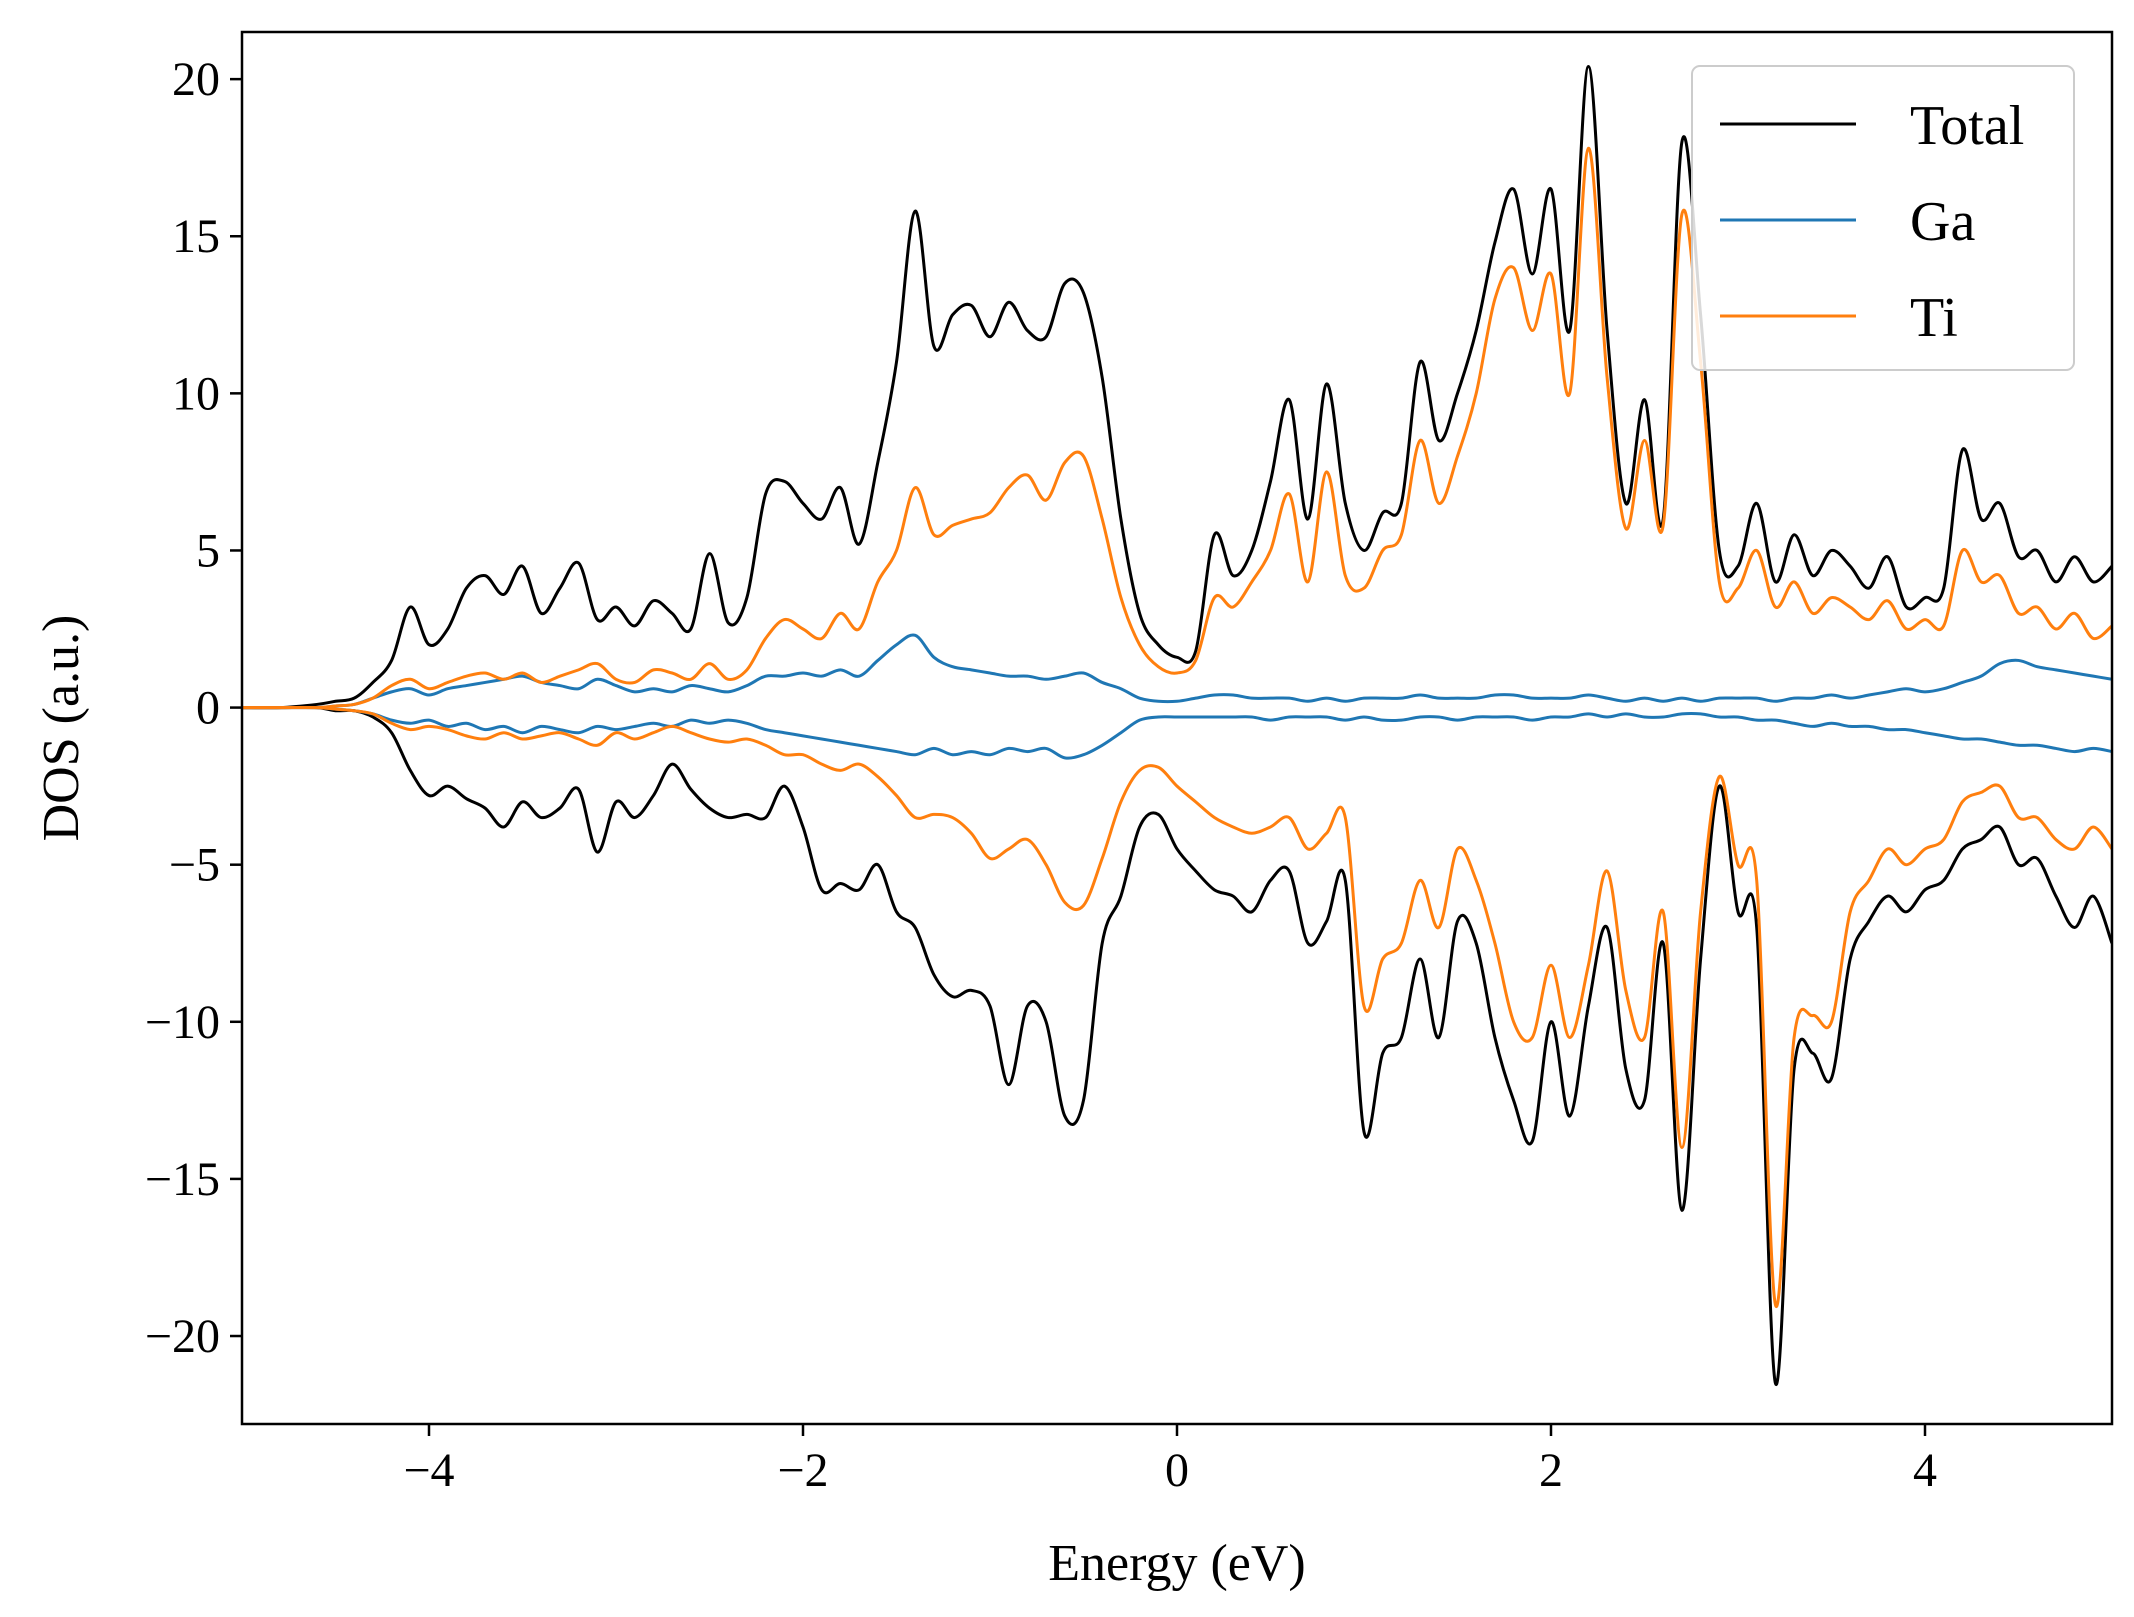 The image size is (2134, 1617). Describe the element at coordinates (196, 79) in the screenshot. I see `y-tick-label: 20` at that location.